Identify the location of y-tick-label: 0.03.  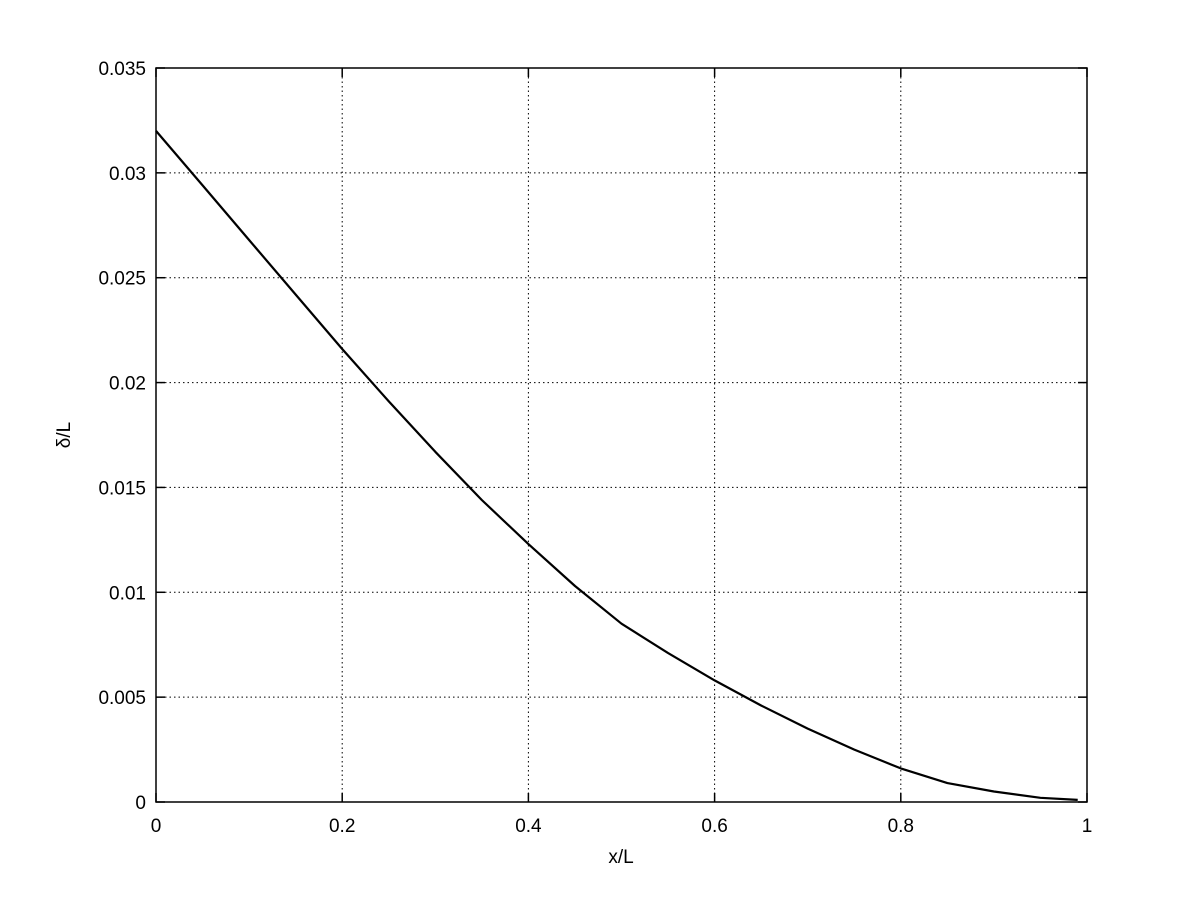
(127, 174).